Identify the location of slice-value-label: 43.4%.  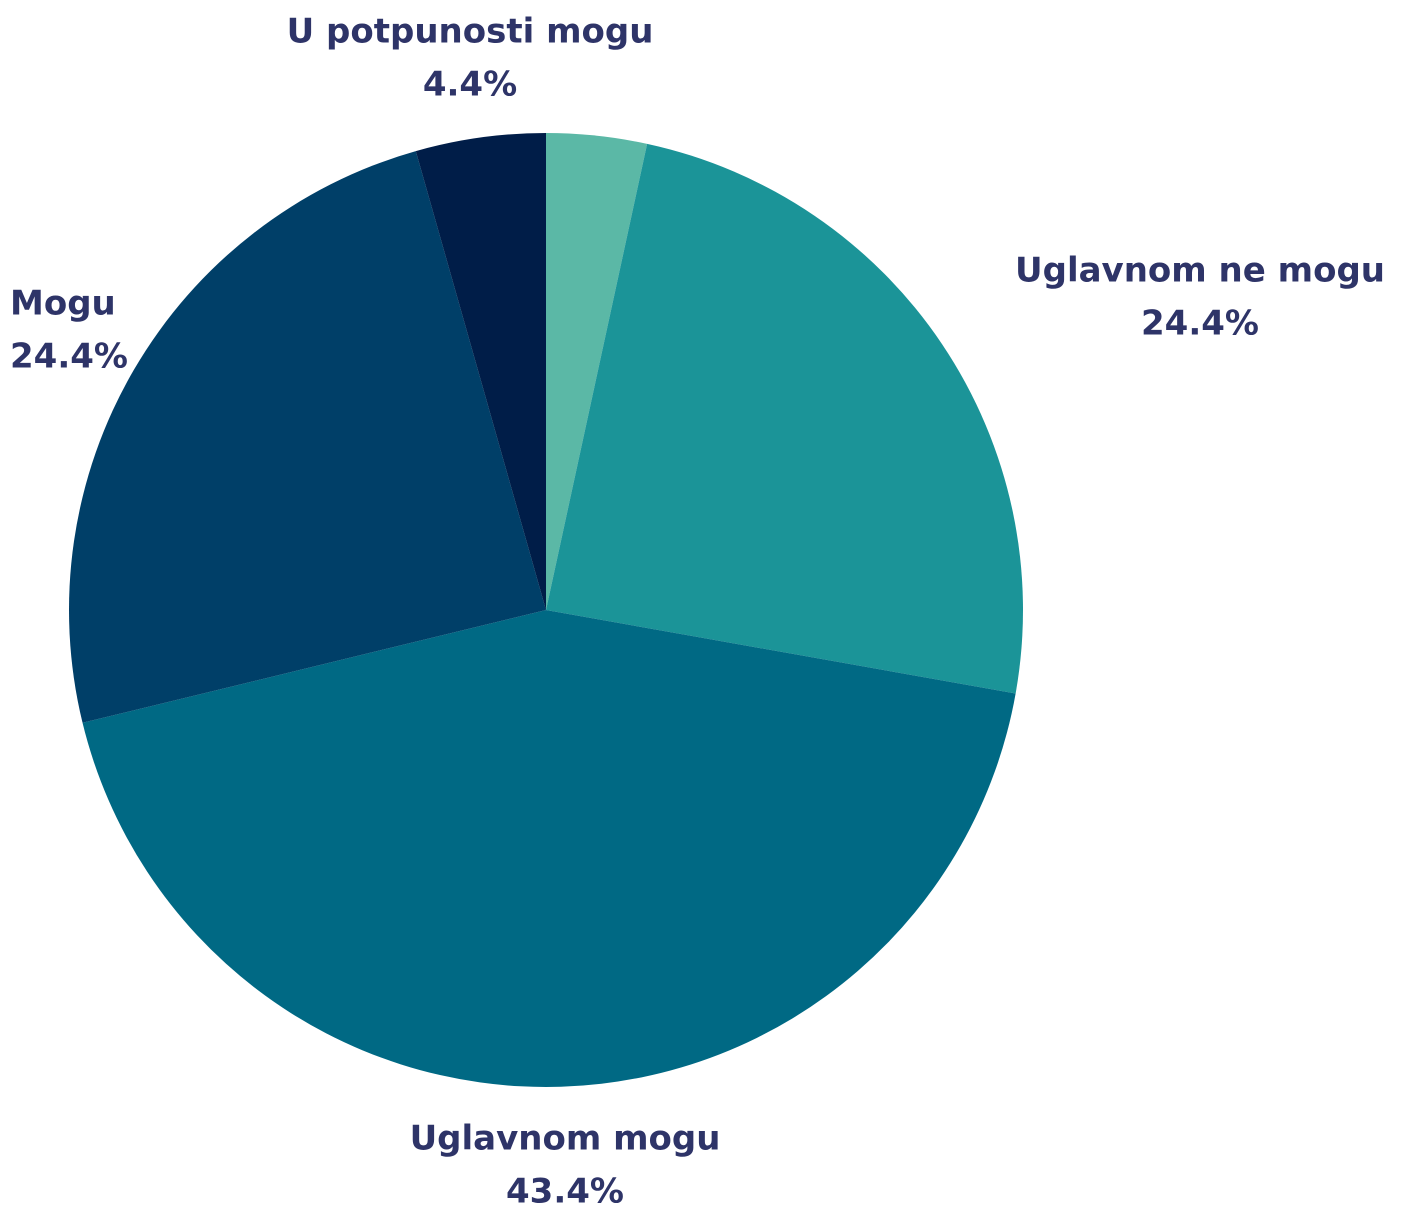
(565, 1189).